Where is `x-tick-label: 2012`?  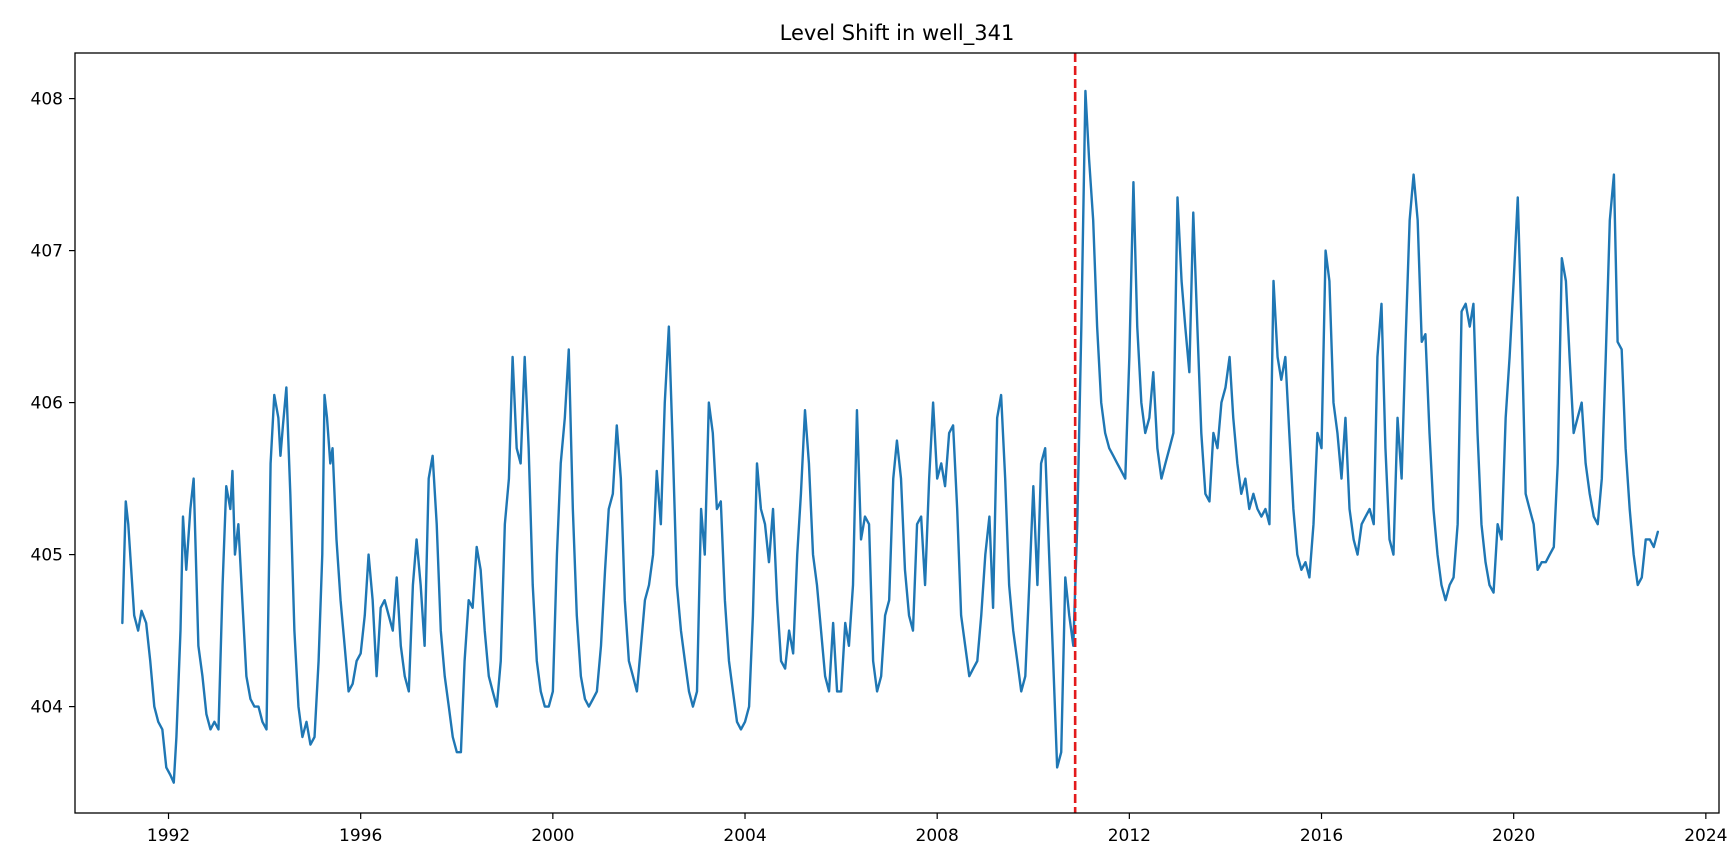 x-tick-label: 2012 is located at coordinates (1129, 836).